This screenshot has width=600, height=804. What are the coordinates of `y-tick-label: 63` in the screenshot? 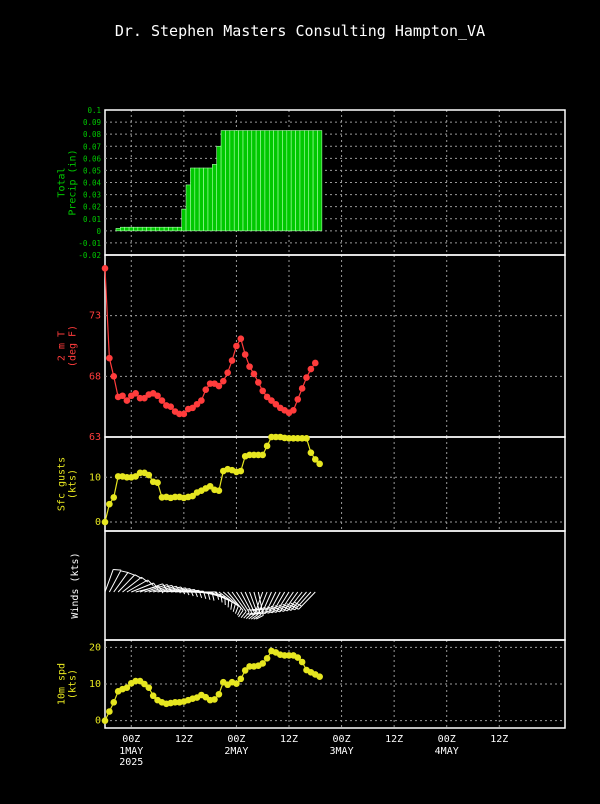 It's located at (95, 437).